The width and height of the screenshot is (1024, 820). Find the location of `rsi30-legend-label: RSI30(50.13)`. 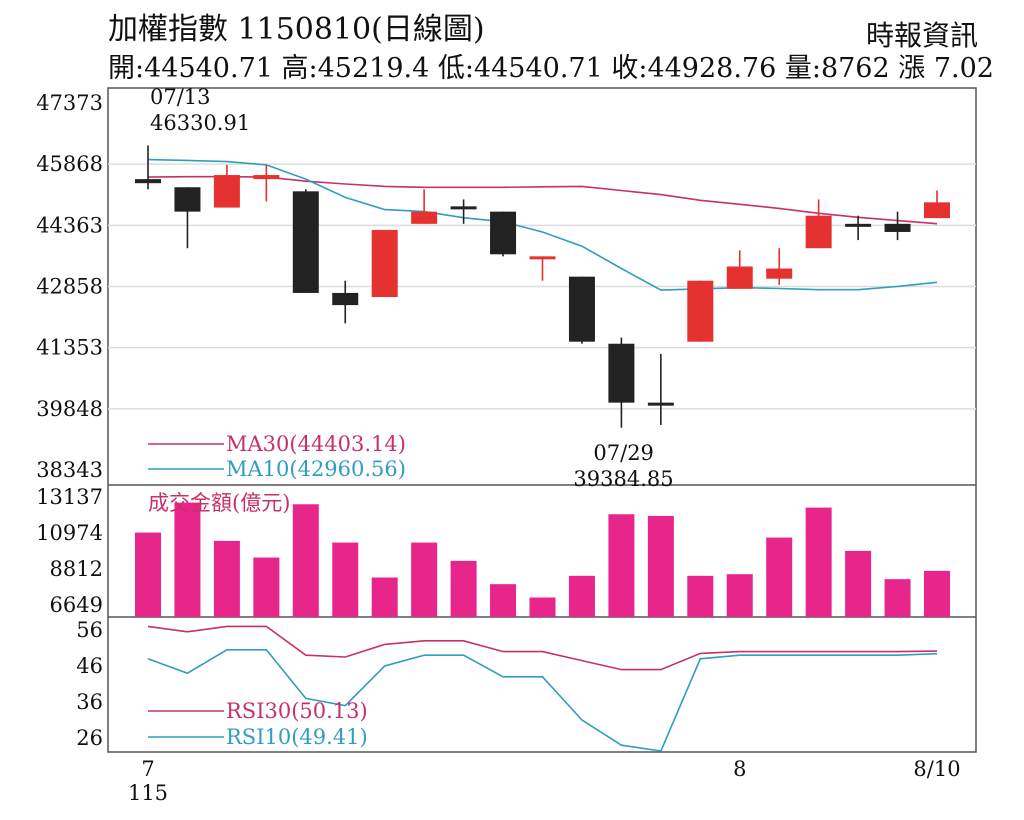

rsi30-legend-label: RSI30(50.13) is located at coordinates (297, 711).